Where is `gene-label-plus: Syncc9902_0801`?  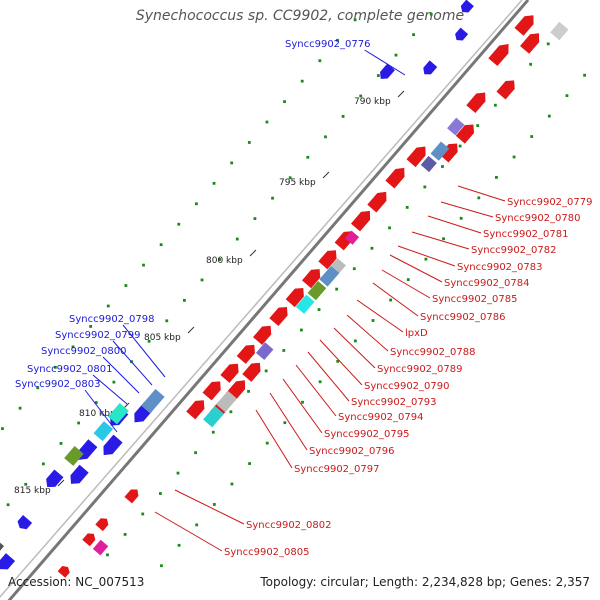 gene-label-plus: Syncc9902_0801 is located at coordinates (70, 369).